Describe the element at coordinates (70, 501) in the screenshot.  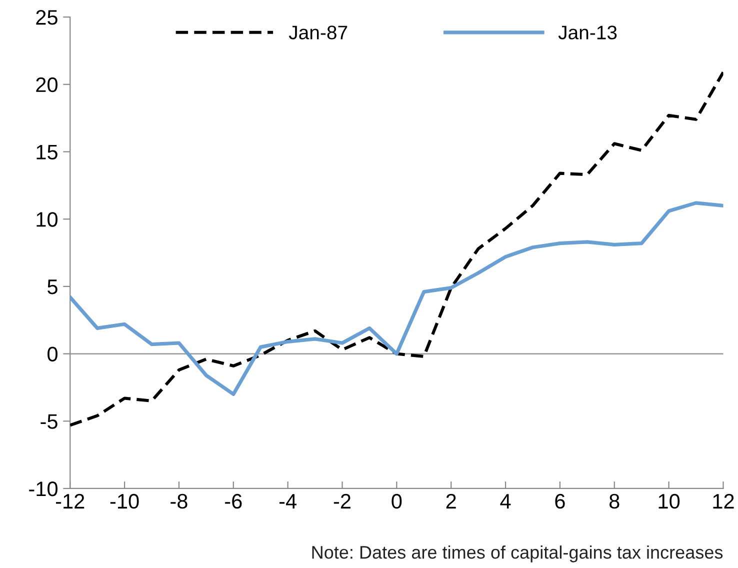
I see `x-tick-label: -12` at that location.